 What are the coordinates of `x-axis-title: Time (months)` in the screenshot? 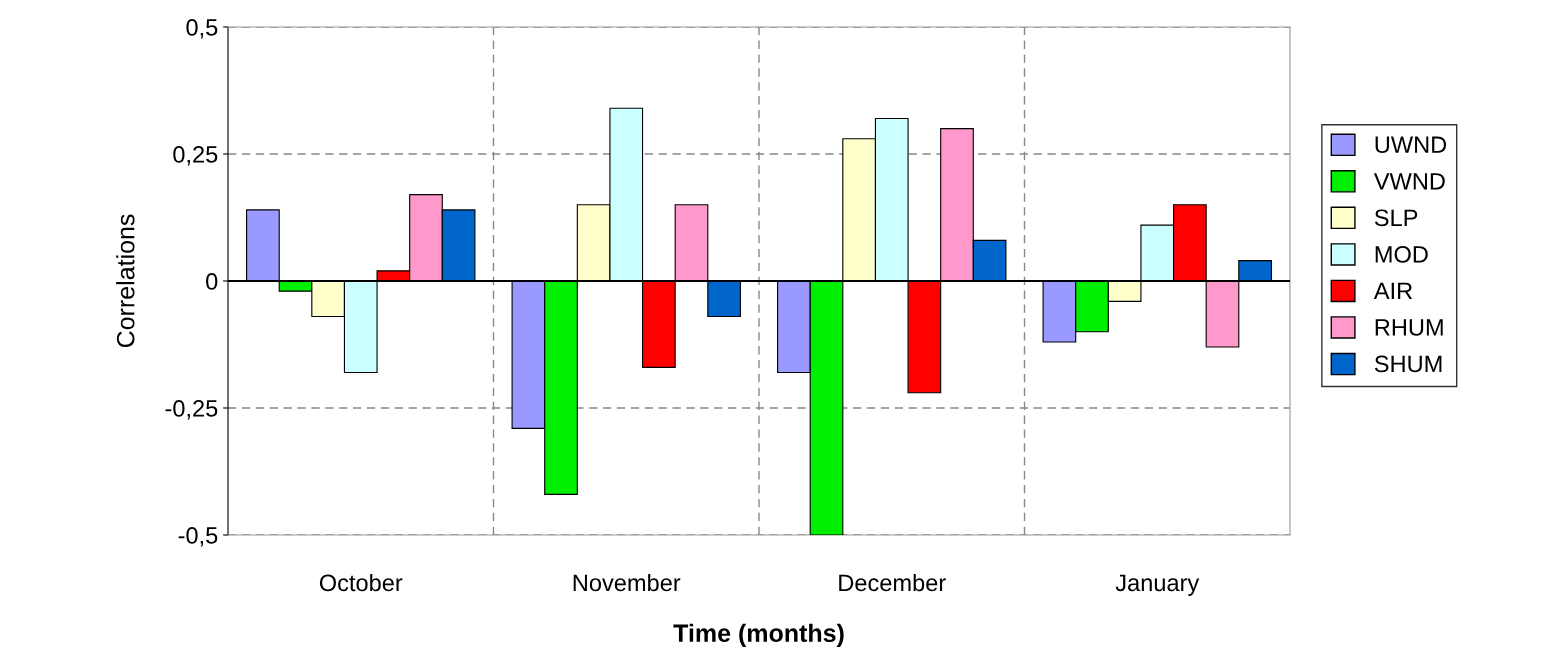 It's located at (758, 635).